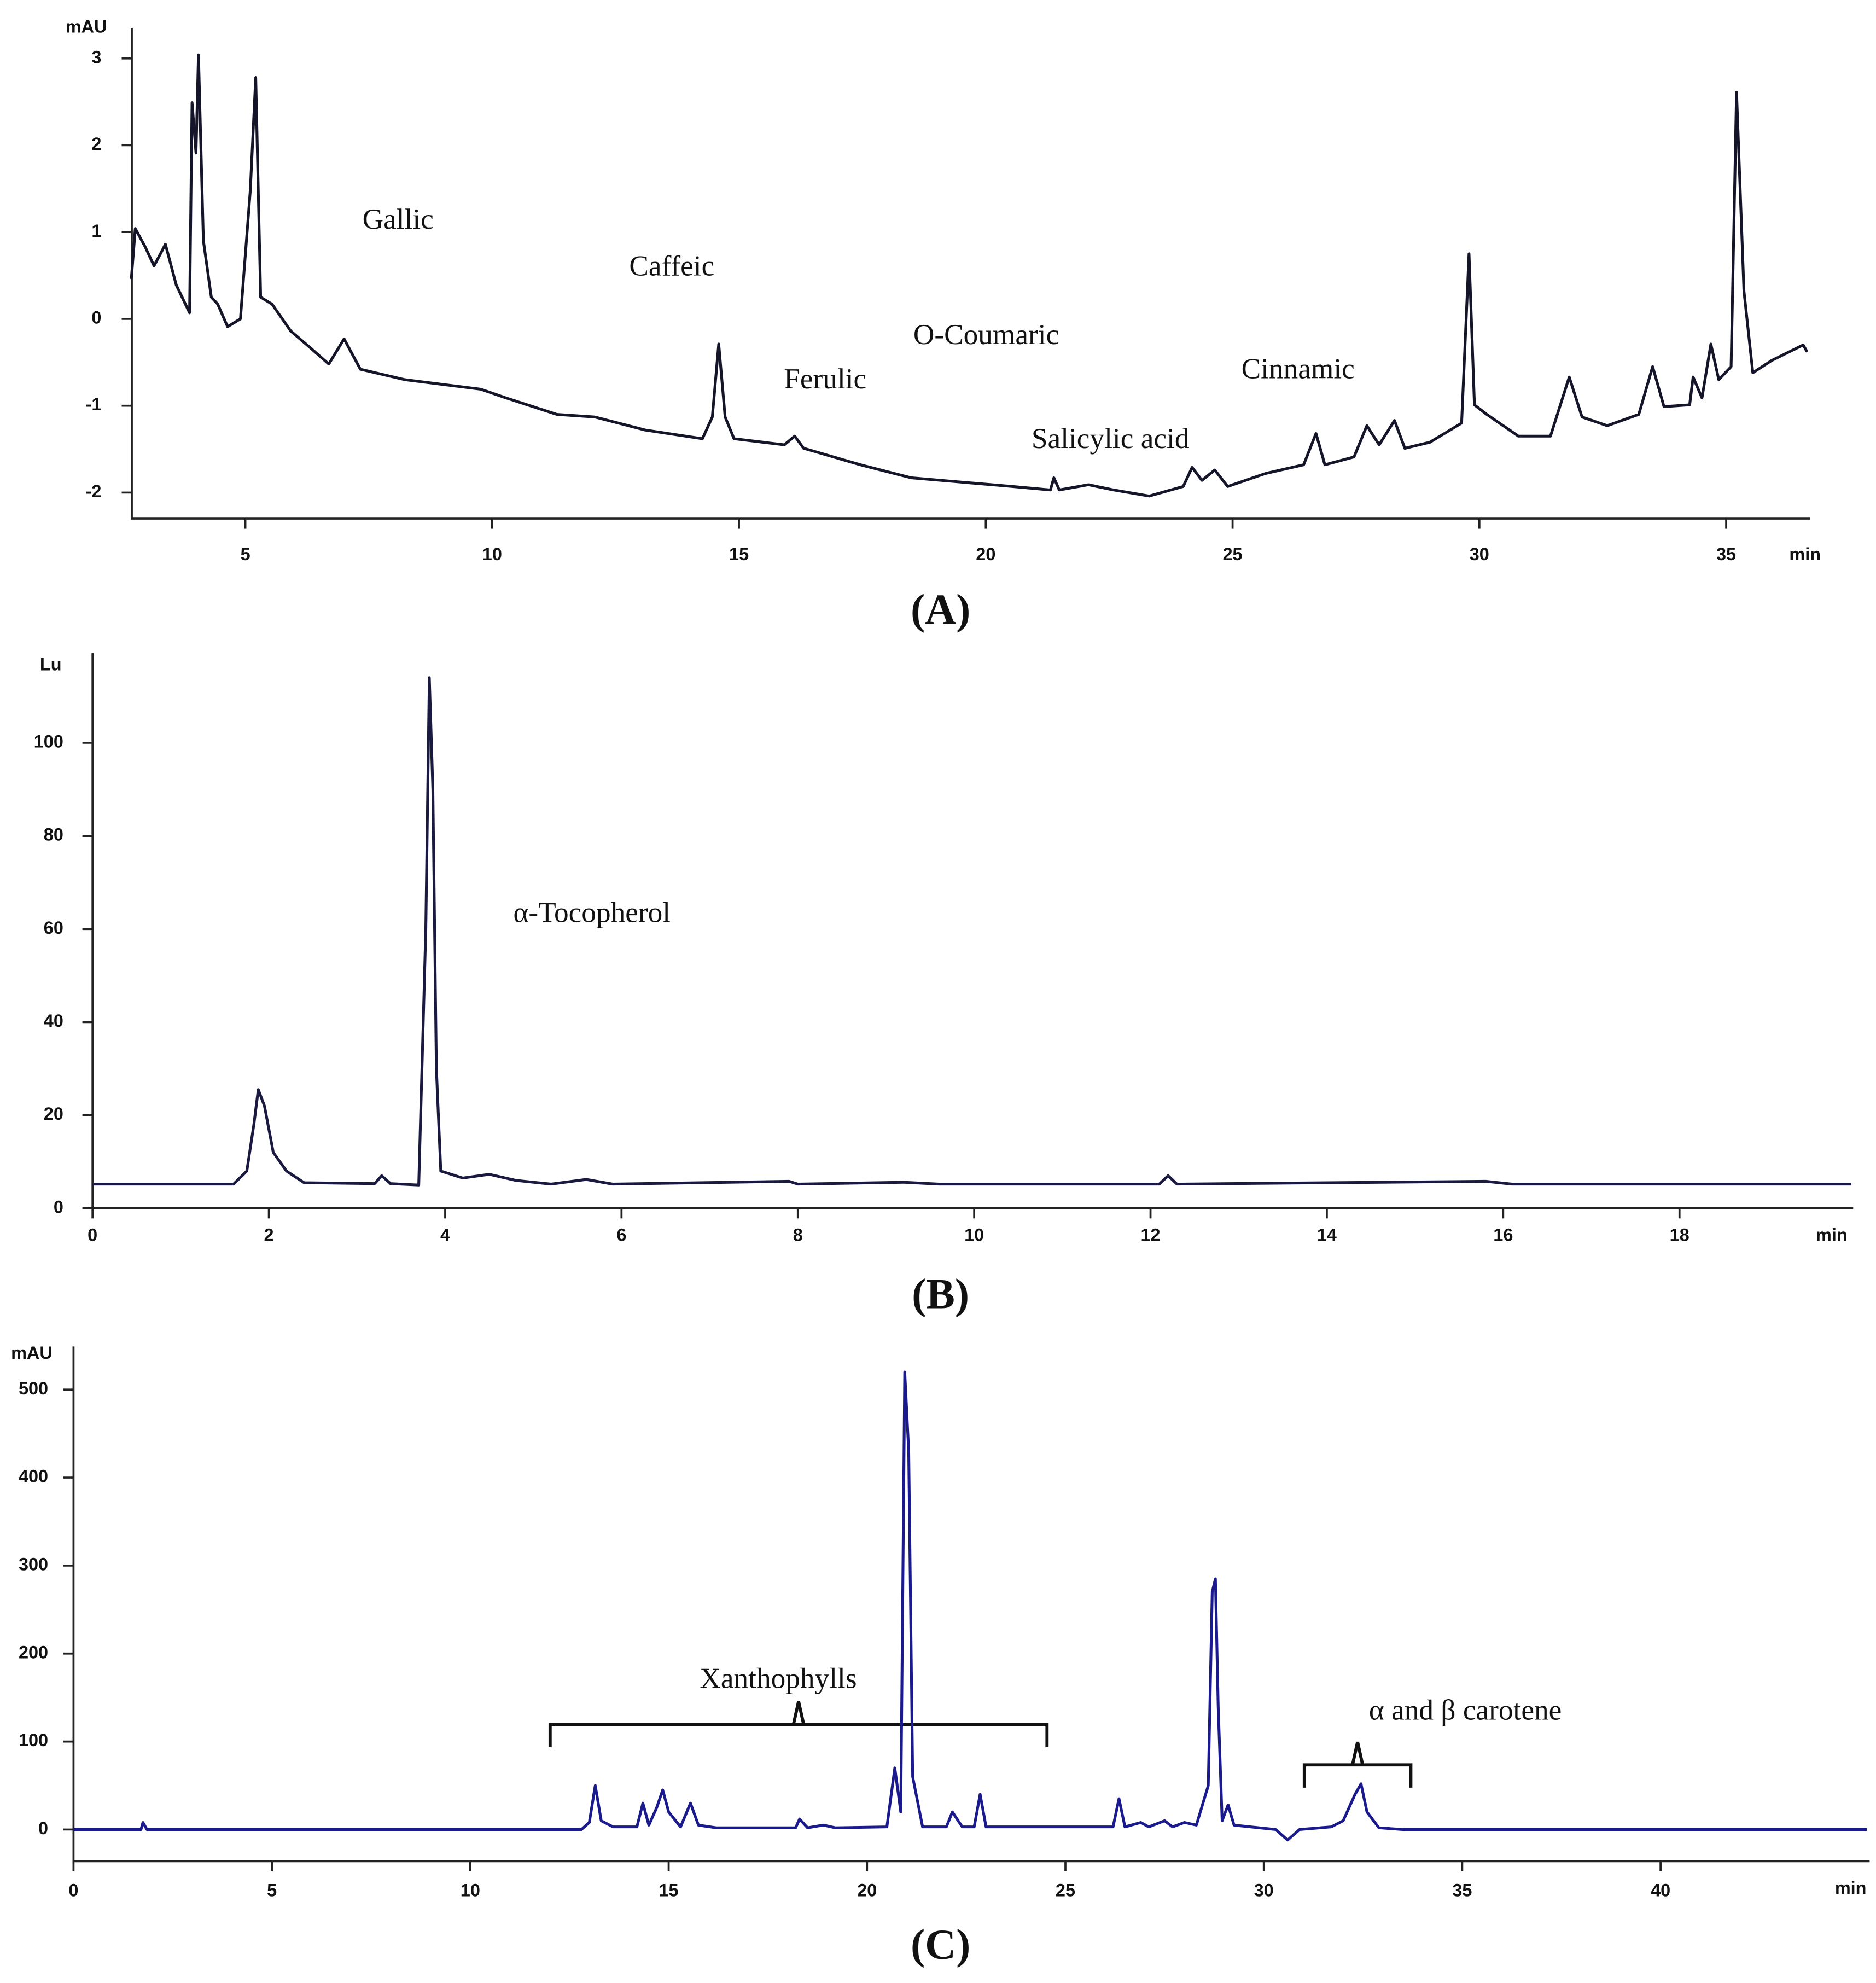  Describe the element at coordinates (96, 231) in the screenshot. I see `y-tick-label: 1` at that location.